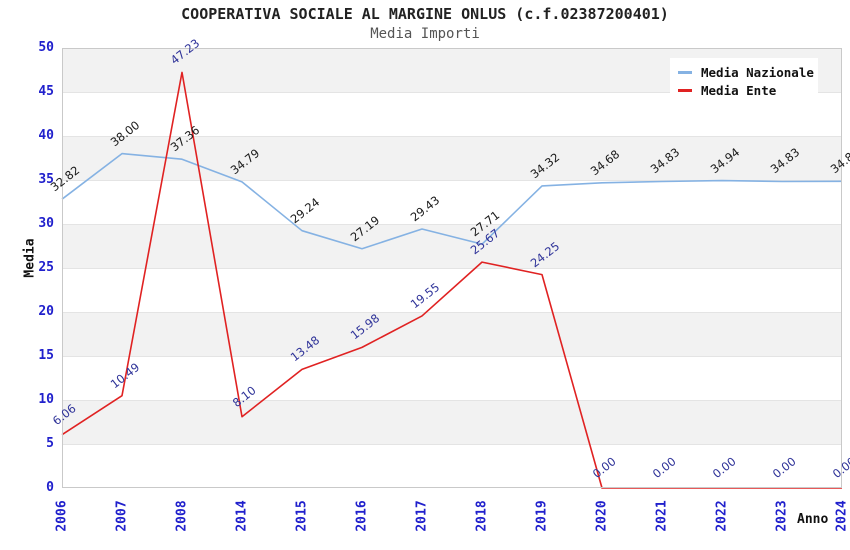 The width and height of the screenshot is (850, 550). I want to click on y-tick-label: 25, so click(46, 267).